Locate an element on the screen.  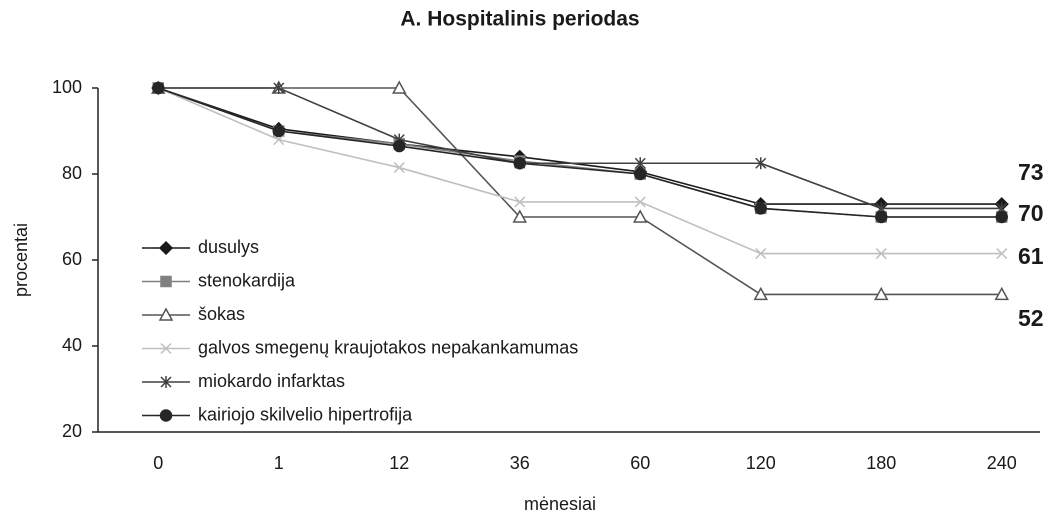
y-tick-label: 20 is located at coordinates (72, 431).